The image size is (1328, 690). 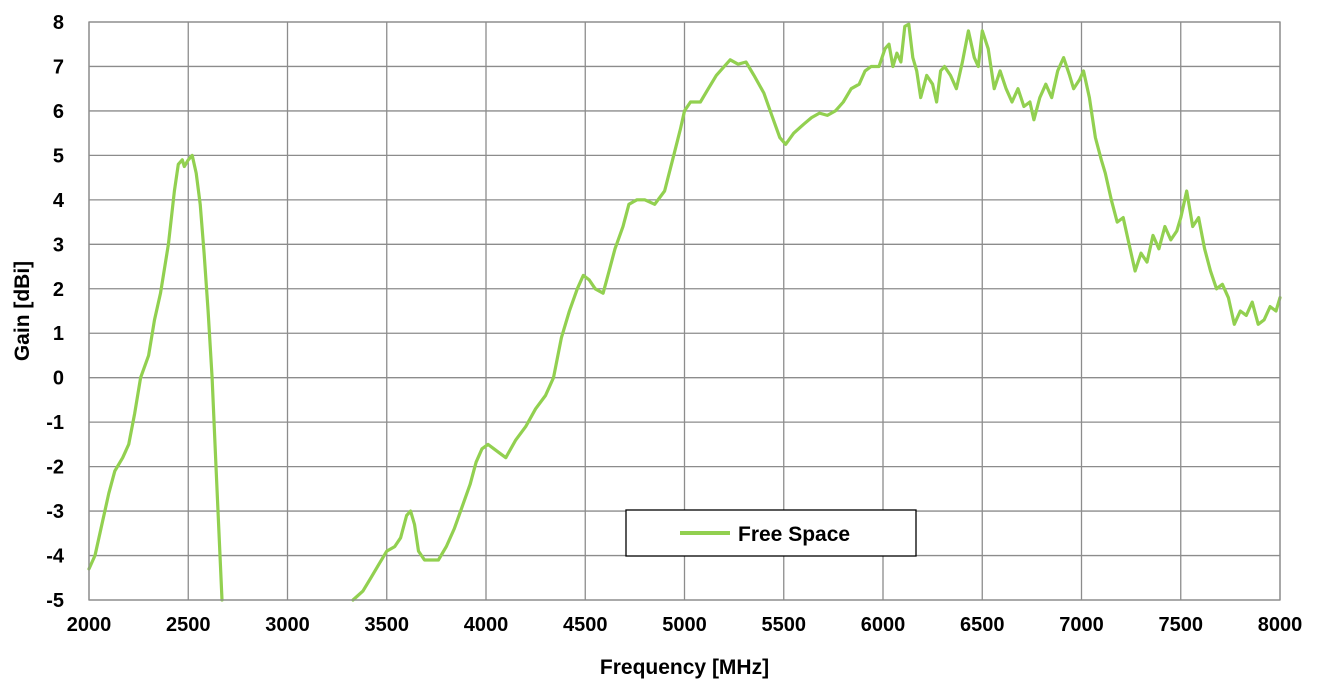 I want to click on x-tick-label-6500: 6500, so click(x=982, y=625).